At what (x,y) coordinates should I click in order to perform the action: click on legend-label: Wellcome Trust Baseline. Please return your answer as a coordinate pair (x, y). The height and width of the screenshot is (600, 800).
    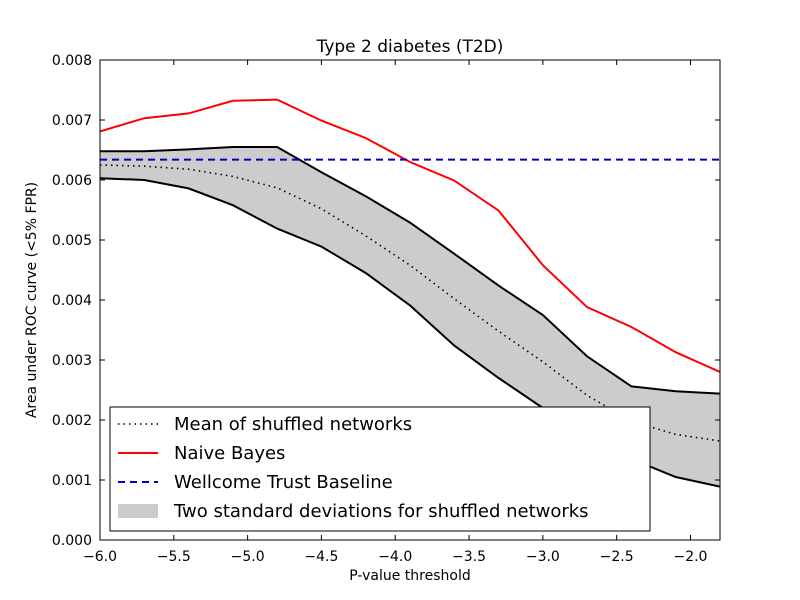
    Looking at the image, I should click on (283, 482).